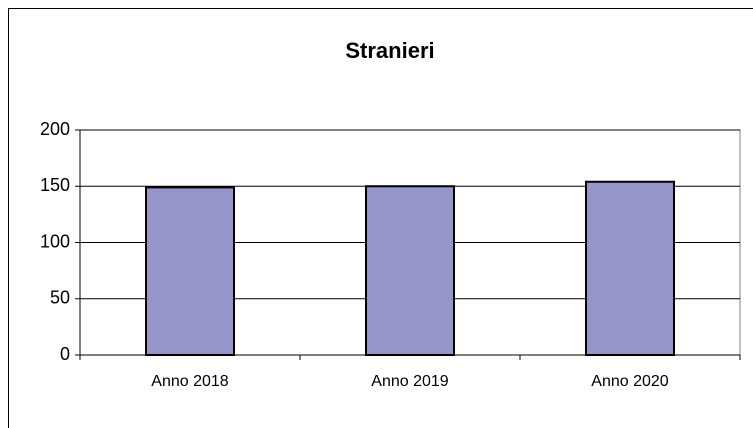 The height and width of the screenshot is (428, 753). What do you see at coordinates (190, 381) in the screenshot?
I see `x-tick-label: Anno 2018` at bounding box center [190, 381].